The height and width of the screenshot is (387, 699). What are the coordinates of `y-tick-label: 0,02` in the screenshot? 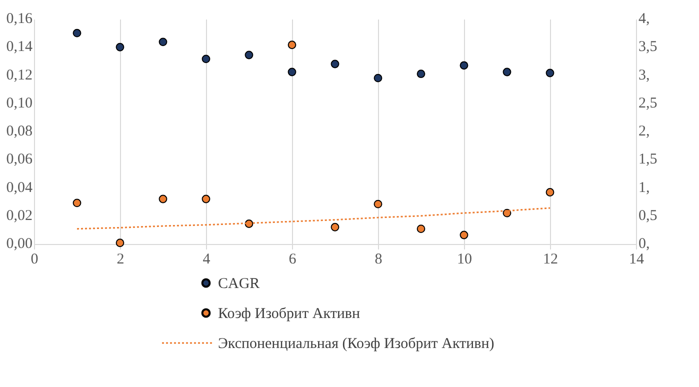 It's located at (19, 216).